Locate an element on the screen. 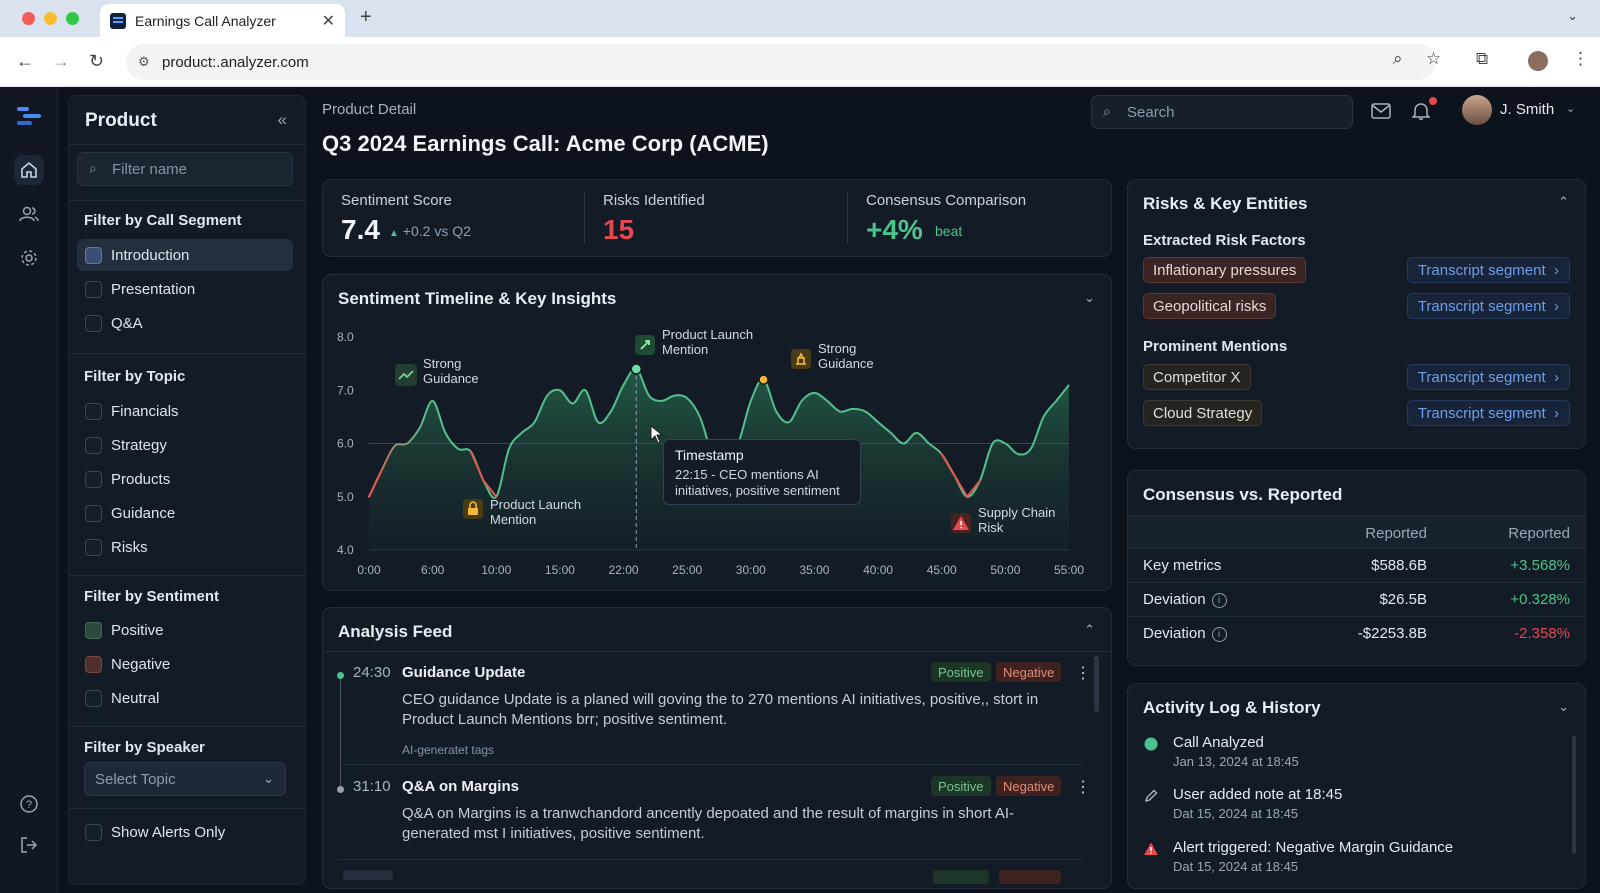 This screenshot has width=1600, height=893. show-alerts-only-toggle: Show Alerts Only is located at coordinates (185, 832).